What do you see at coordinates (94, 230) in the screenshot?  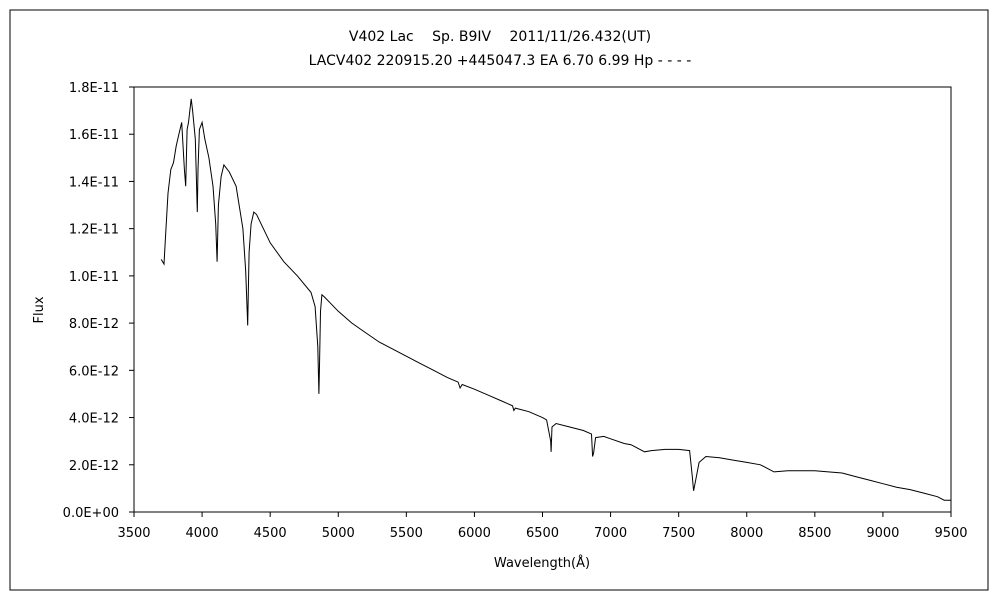 I see `y-tick-label: 1.2E-11` at bounding box center [94, 230].